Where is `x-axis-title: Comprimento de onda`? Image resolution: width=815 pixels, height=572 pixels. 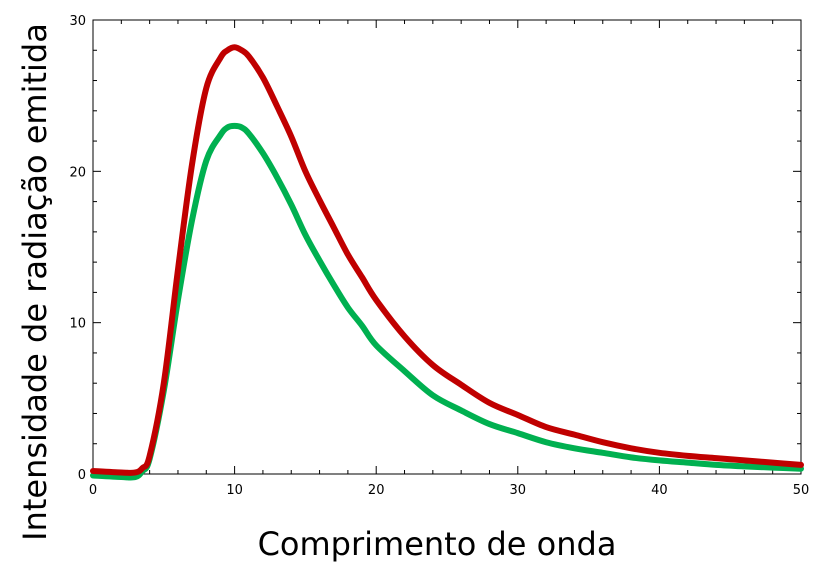 x-axis-title: Comprimento de onda is located at coordinates (437, 544).